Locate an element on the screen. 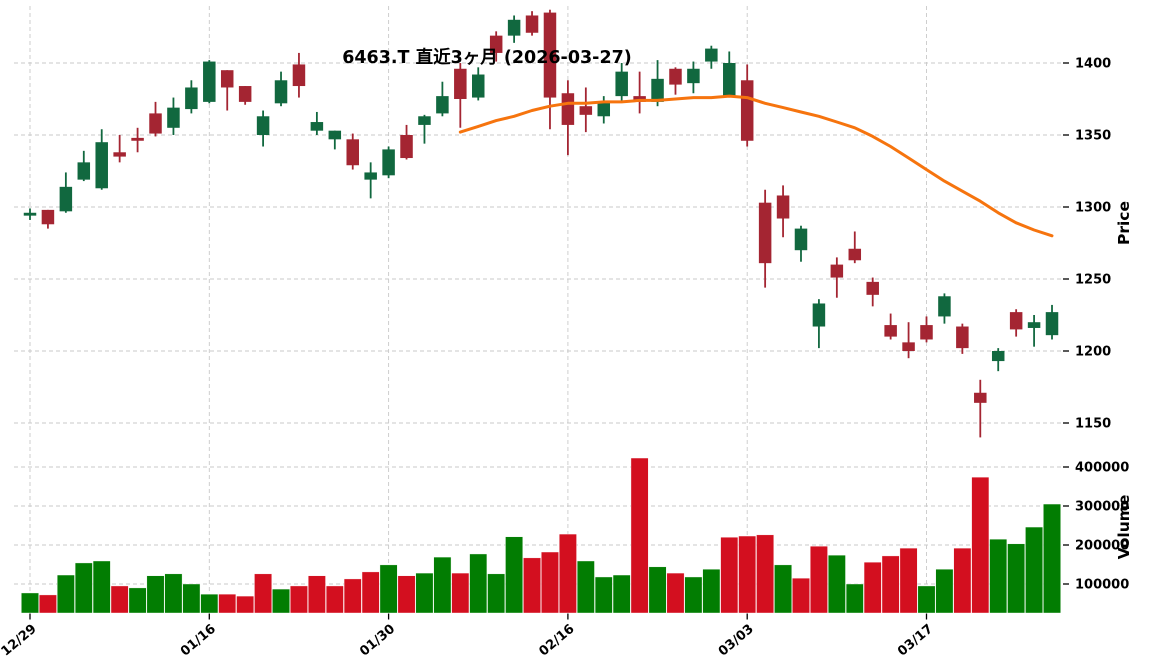 This screenshot has width=1152, height=670. price-tick-label: 1250 is located at coordinates (1093, 280).